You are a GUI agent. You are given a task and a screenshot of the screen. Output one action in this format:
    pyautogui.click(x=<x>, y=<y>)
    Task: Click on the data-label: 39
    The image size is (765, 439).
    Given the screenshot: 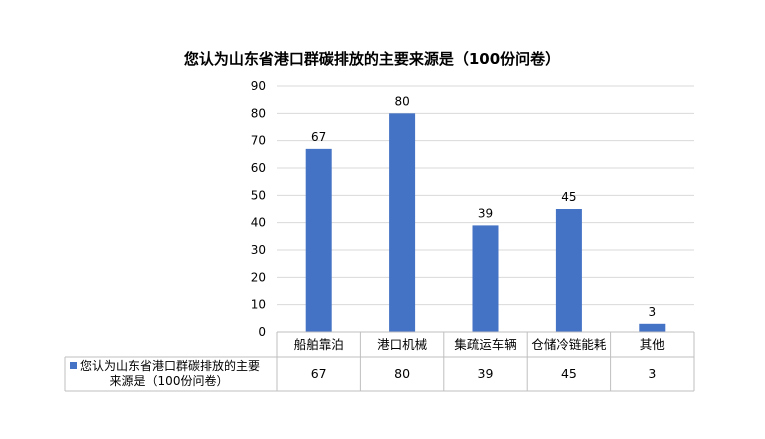 What is the action you would take?
    pyautogui.click(x=485, y=213)
    